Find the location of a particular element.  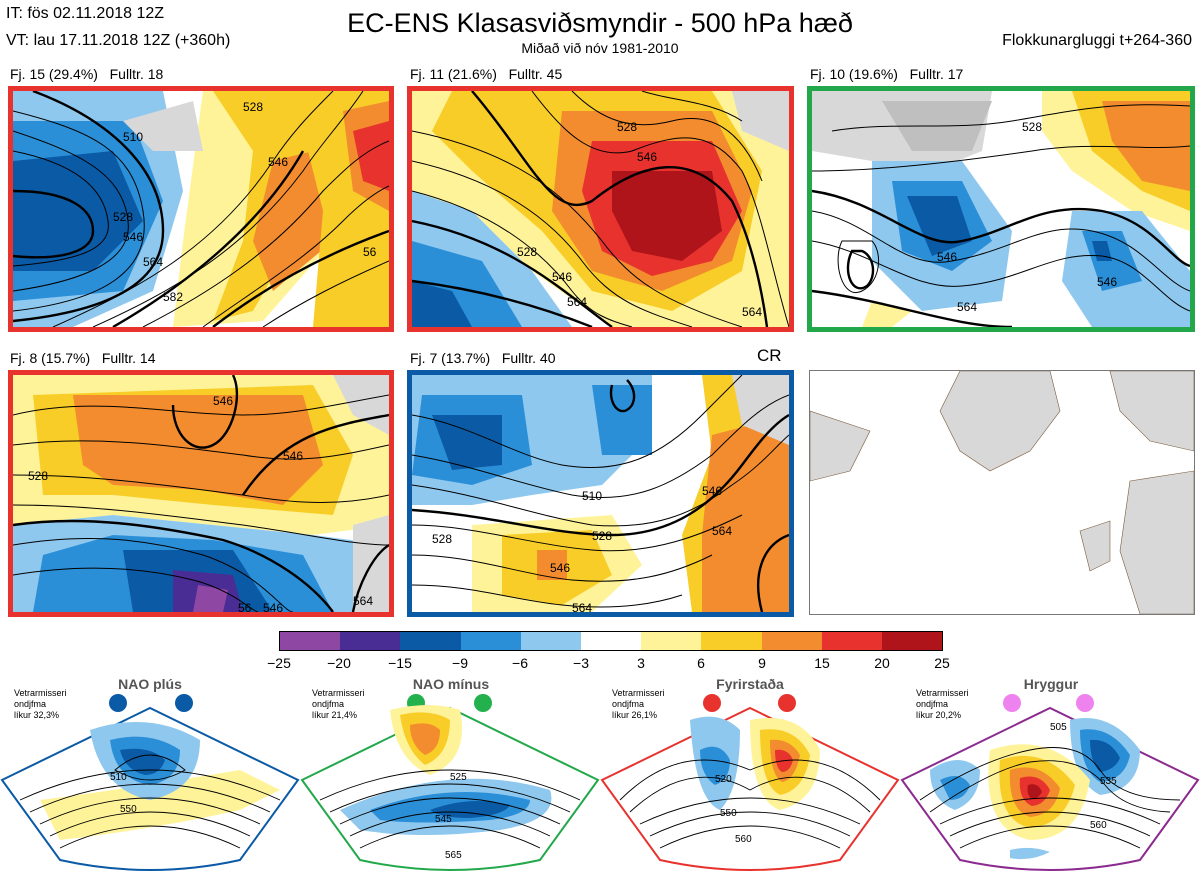

initial-time: IT: fös 02.11.2018 12Z is located at coordinates (85, 13).